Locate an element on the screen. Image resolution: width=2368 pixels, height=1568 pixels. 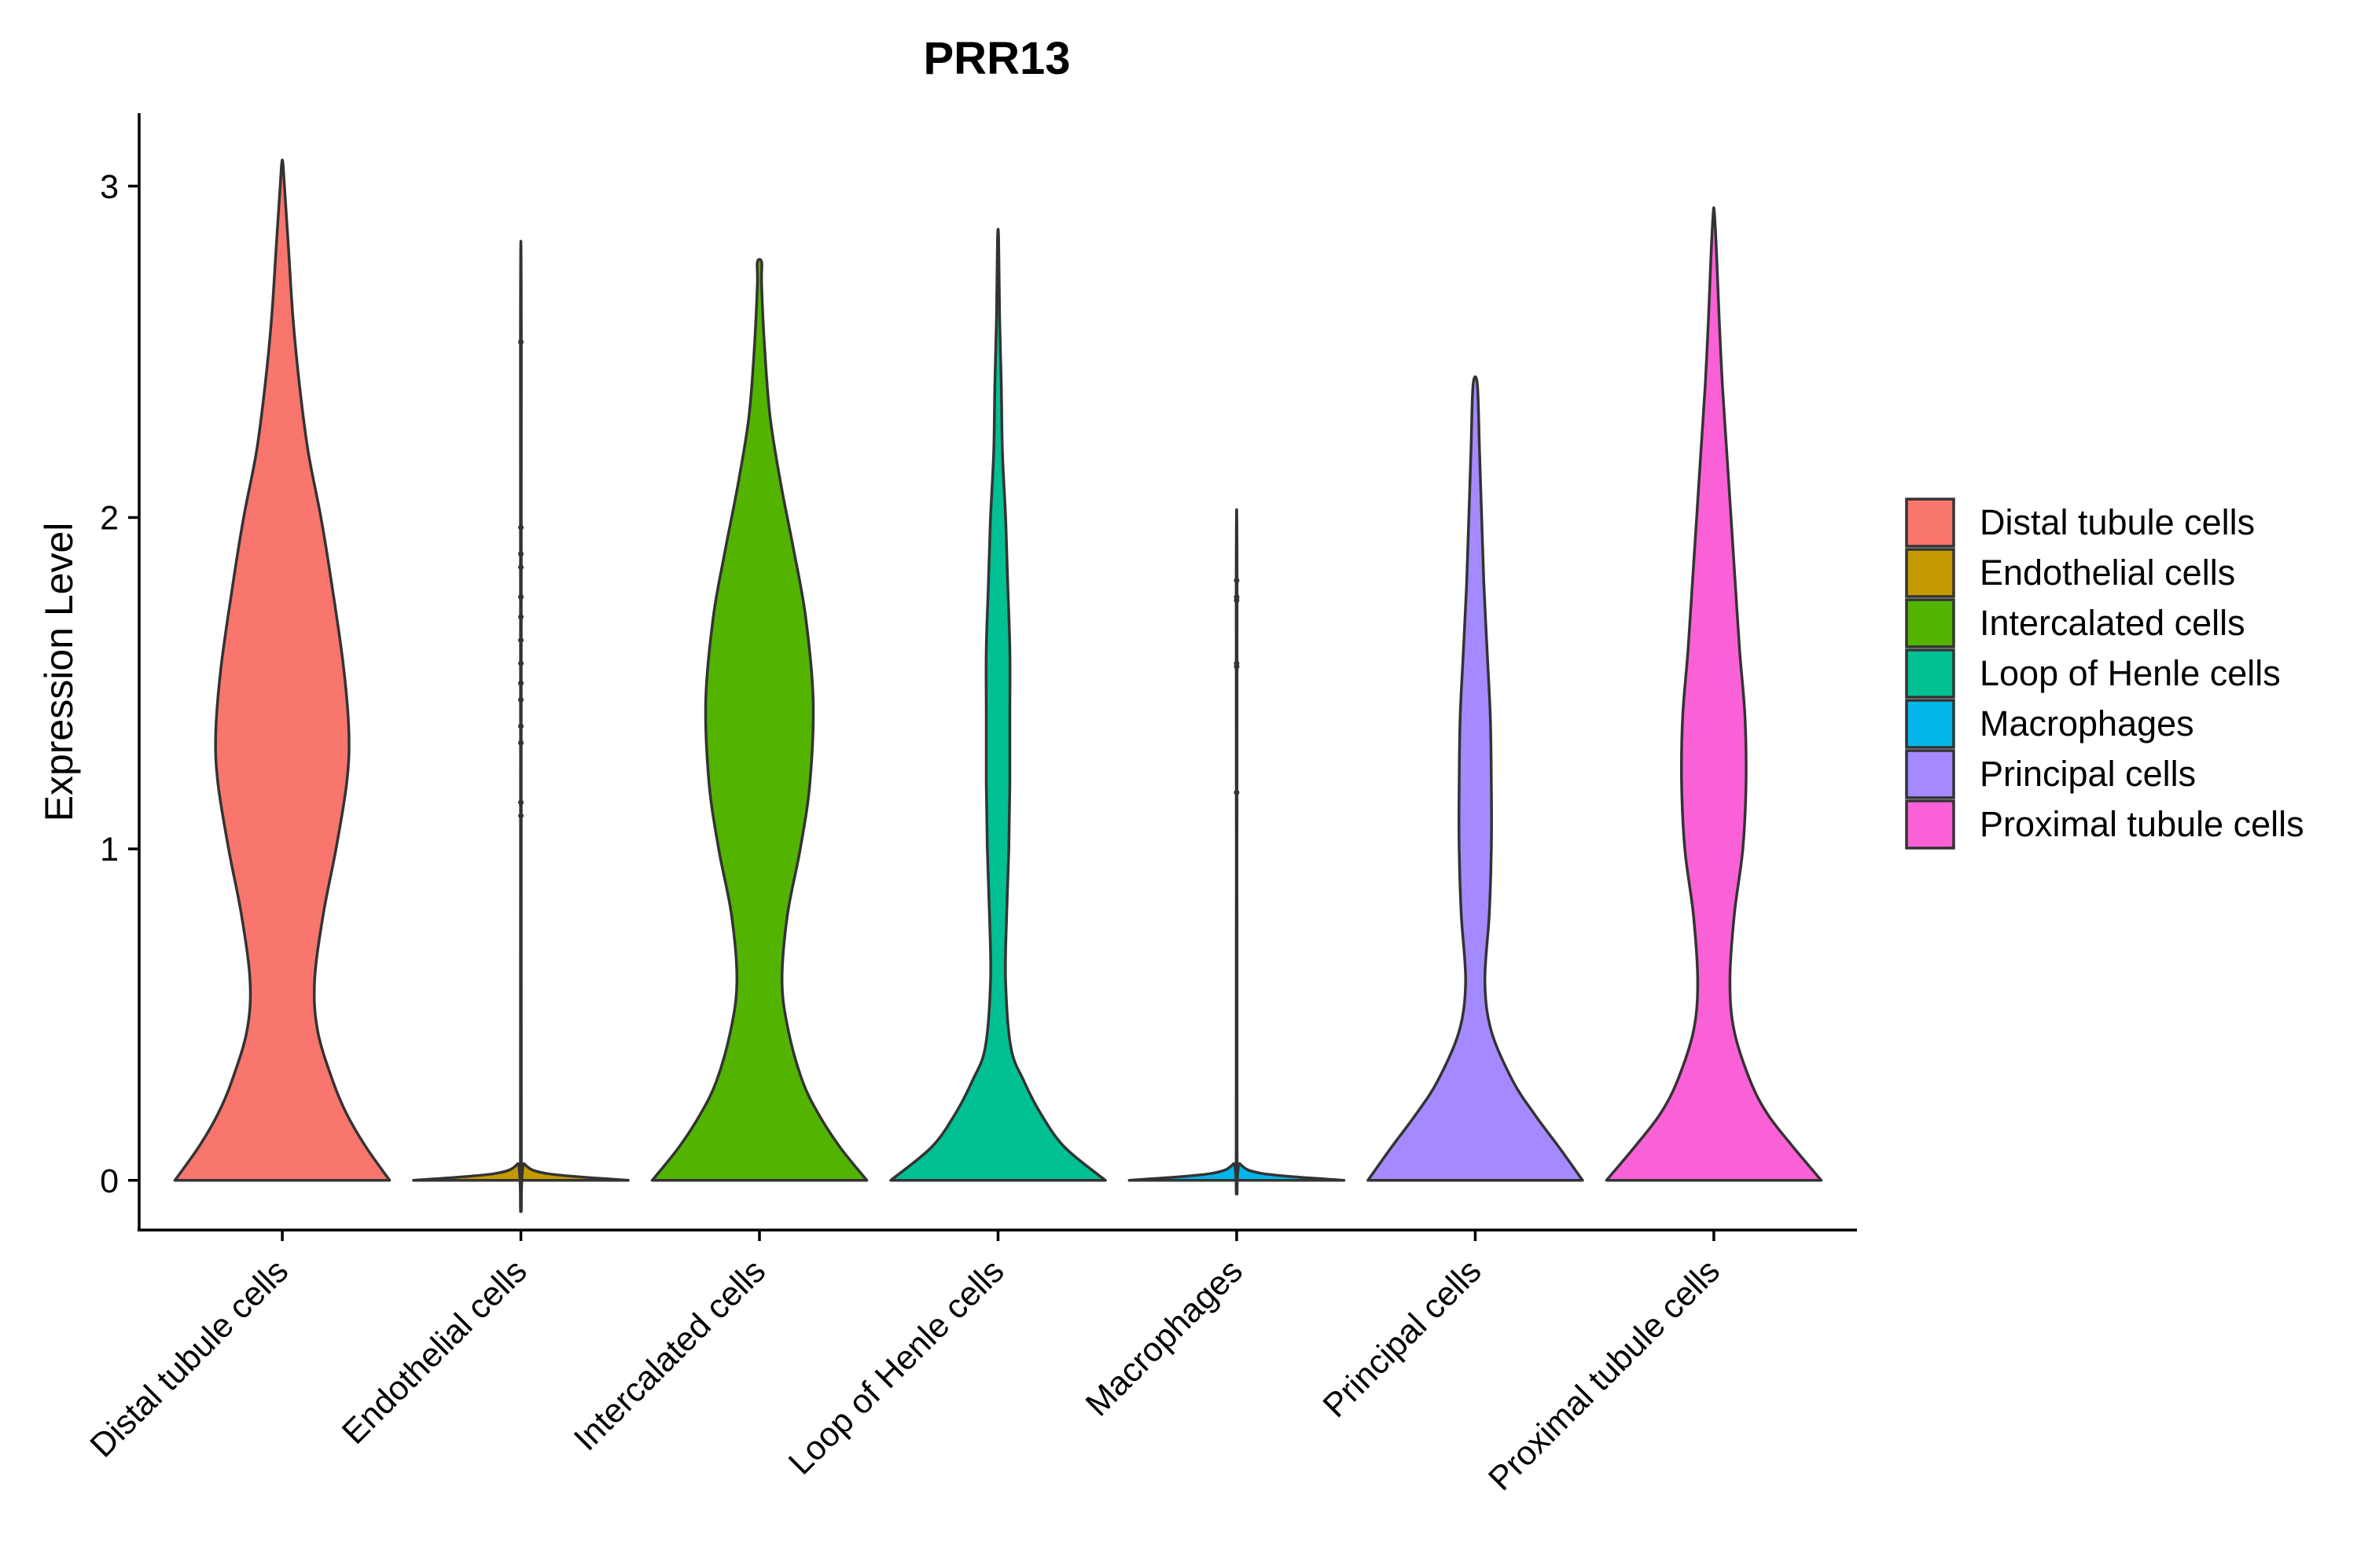
x-tick-label: Principal cells is located at coordinates (1402, 1338).